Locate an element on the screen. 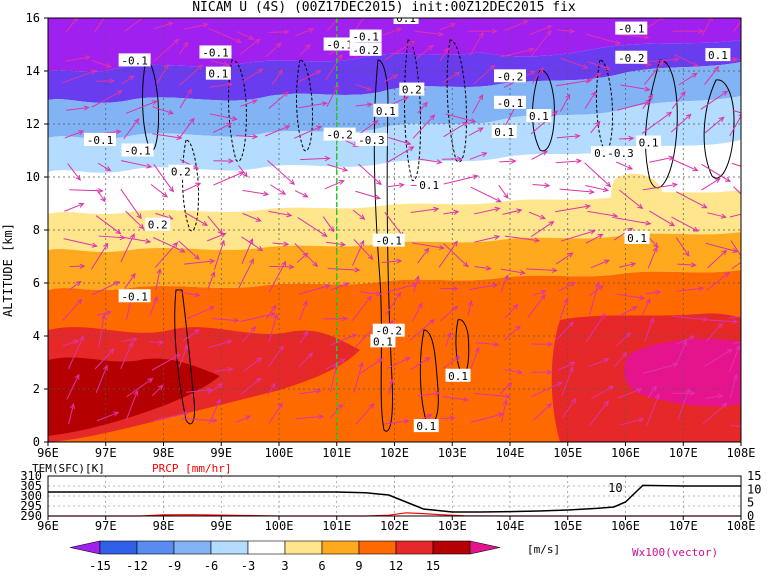 This screenshot has width=767, height=579. vector-legend-label: Wx100(vector) is located at coordinates (675, 552).